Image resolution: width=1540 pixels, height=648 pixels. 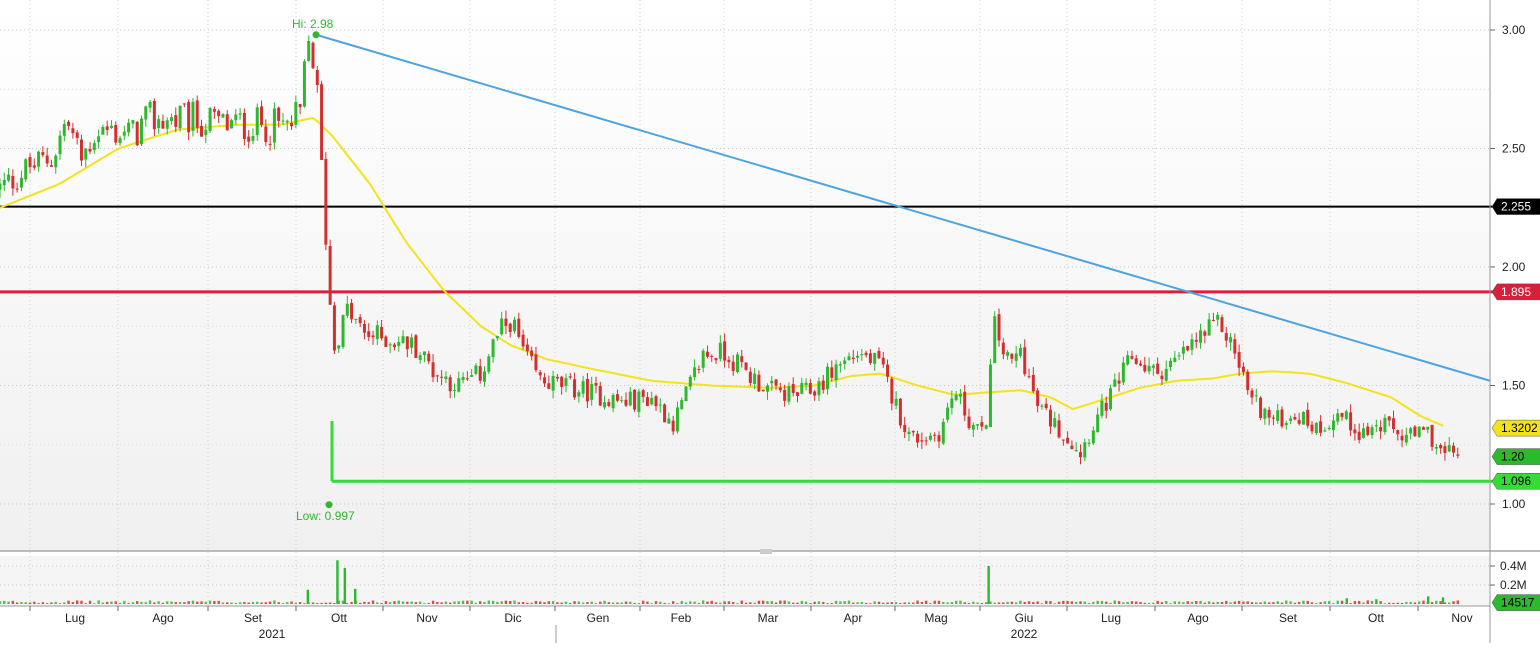 What do you see at coordinates (313, 24) in the screenshot?
I see `high-label: Hi: 2.98` at bounding box center [313, 24].